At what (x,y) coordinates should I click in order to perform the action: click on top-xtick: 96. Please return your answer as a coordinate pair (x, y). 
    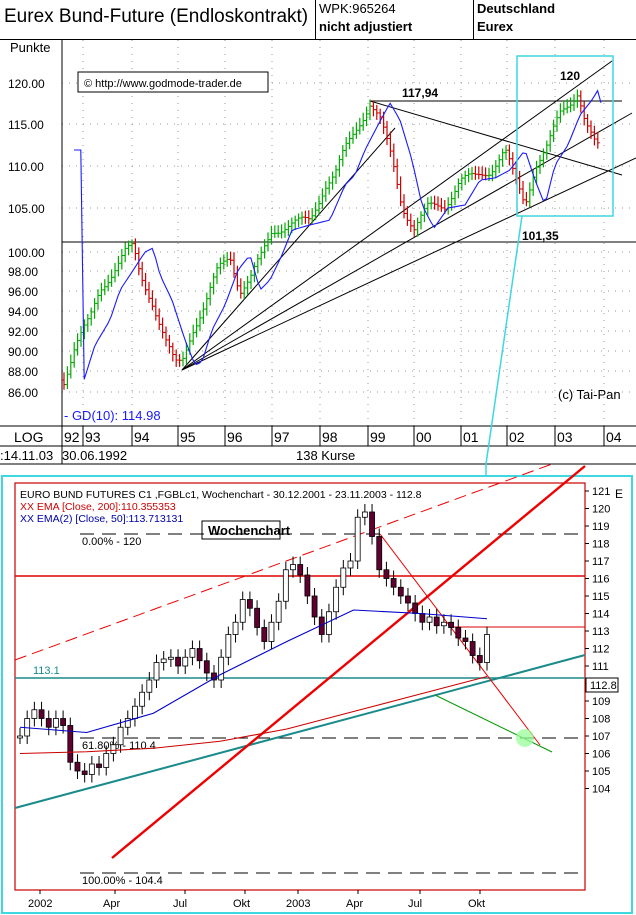
    Looking at the image, I should click on (235, 437).